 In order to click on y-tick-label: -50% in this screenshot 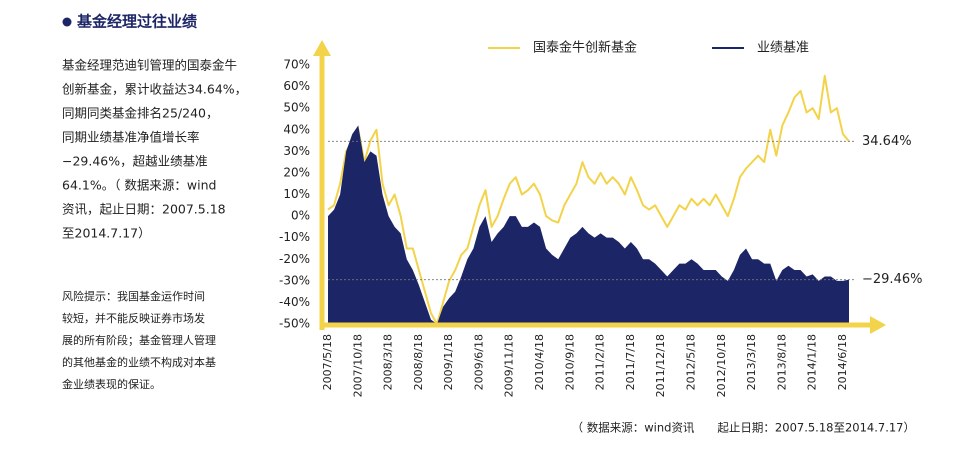, I will do `click(294, 324)`.